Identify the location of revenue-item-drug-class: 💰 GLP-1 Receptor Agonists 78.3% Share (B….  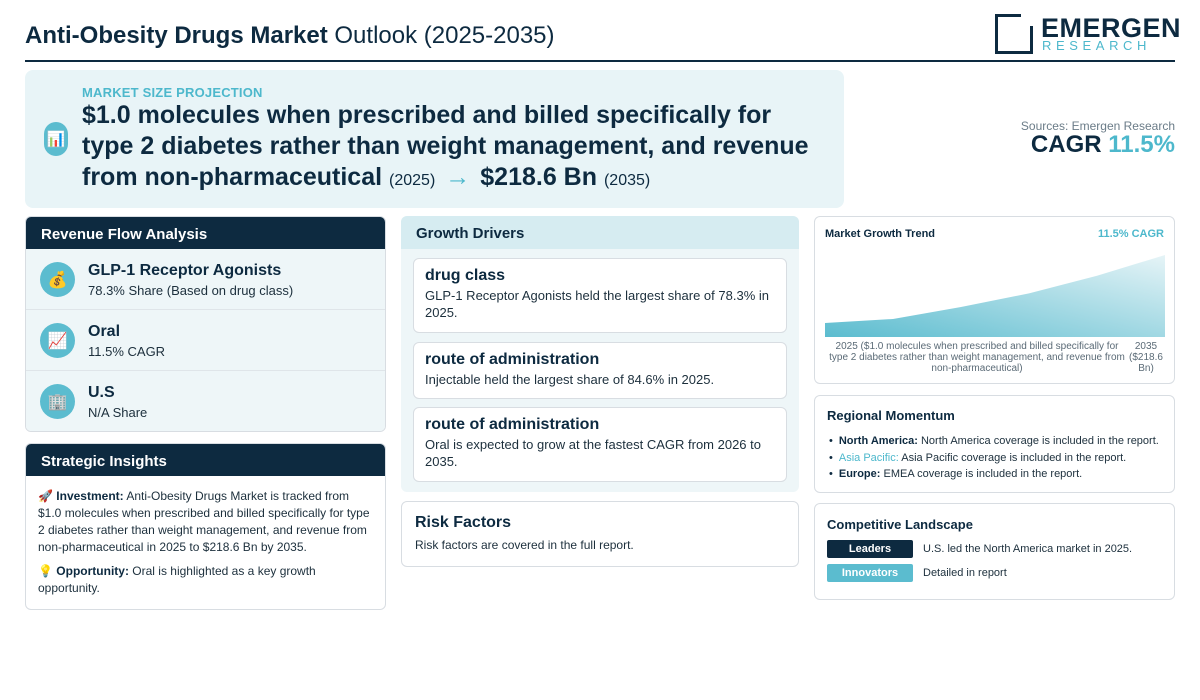
(205, 279).